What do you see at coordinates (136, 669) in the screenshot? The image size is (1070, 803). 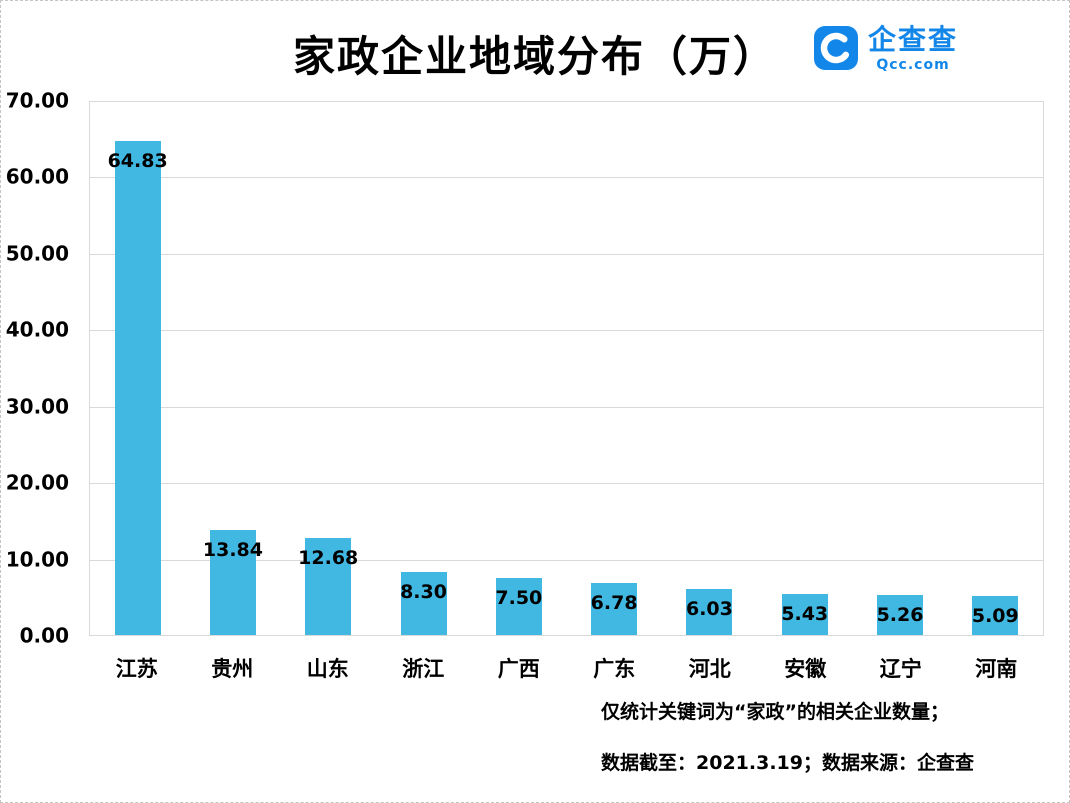 I see `x-axis-label: 江苏` at bounding box center [136, 669].